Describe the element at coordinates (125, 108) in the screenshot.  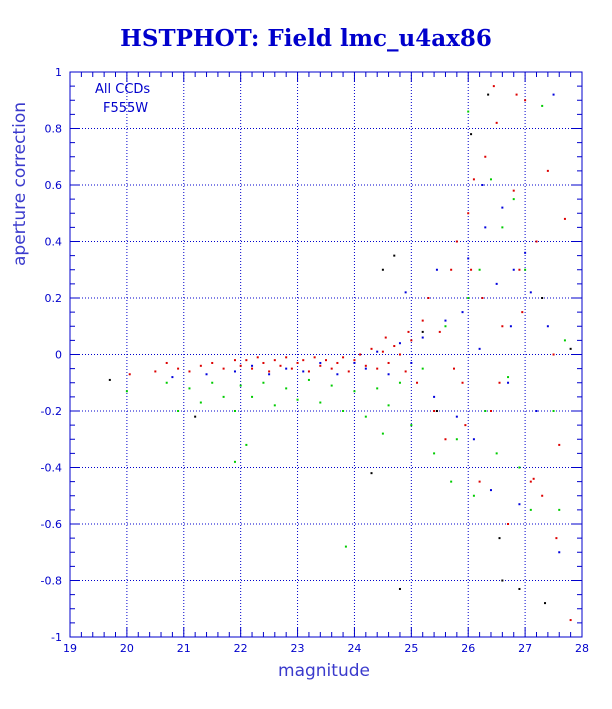
I see `annotation-line-2: F555W` at that location.